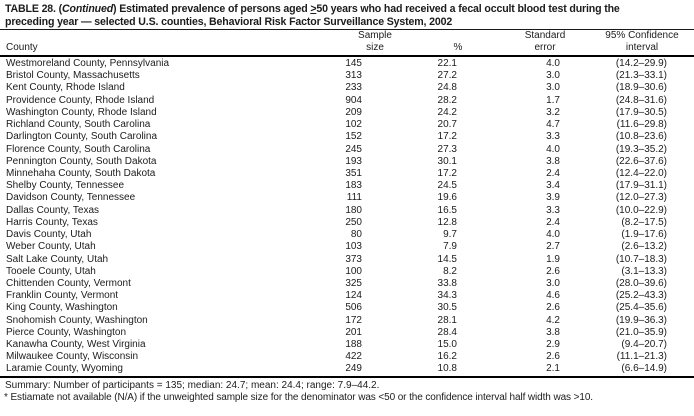 This screenshot has width=694, height=416. What do you see at coordinates (641, 186) in the screenshot?
I see `confidence-interval-cell: (17.9–31.1)` at bounding box center [641, 186].